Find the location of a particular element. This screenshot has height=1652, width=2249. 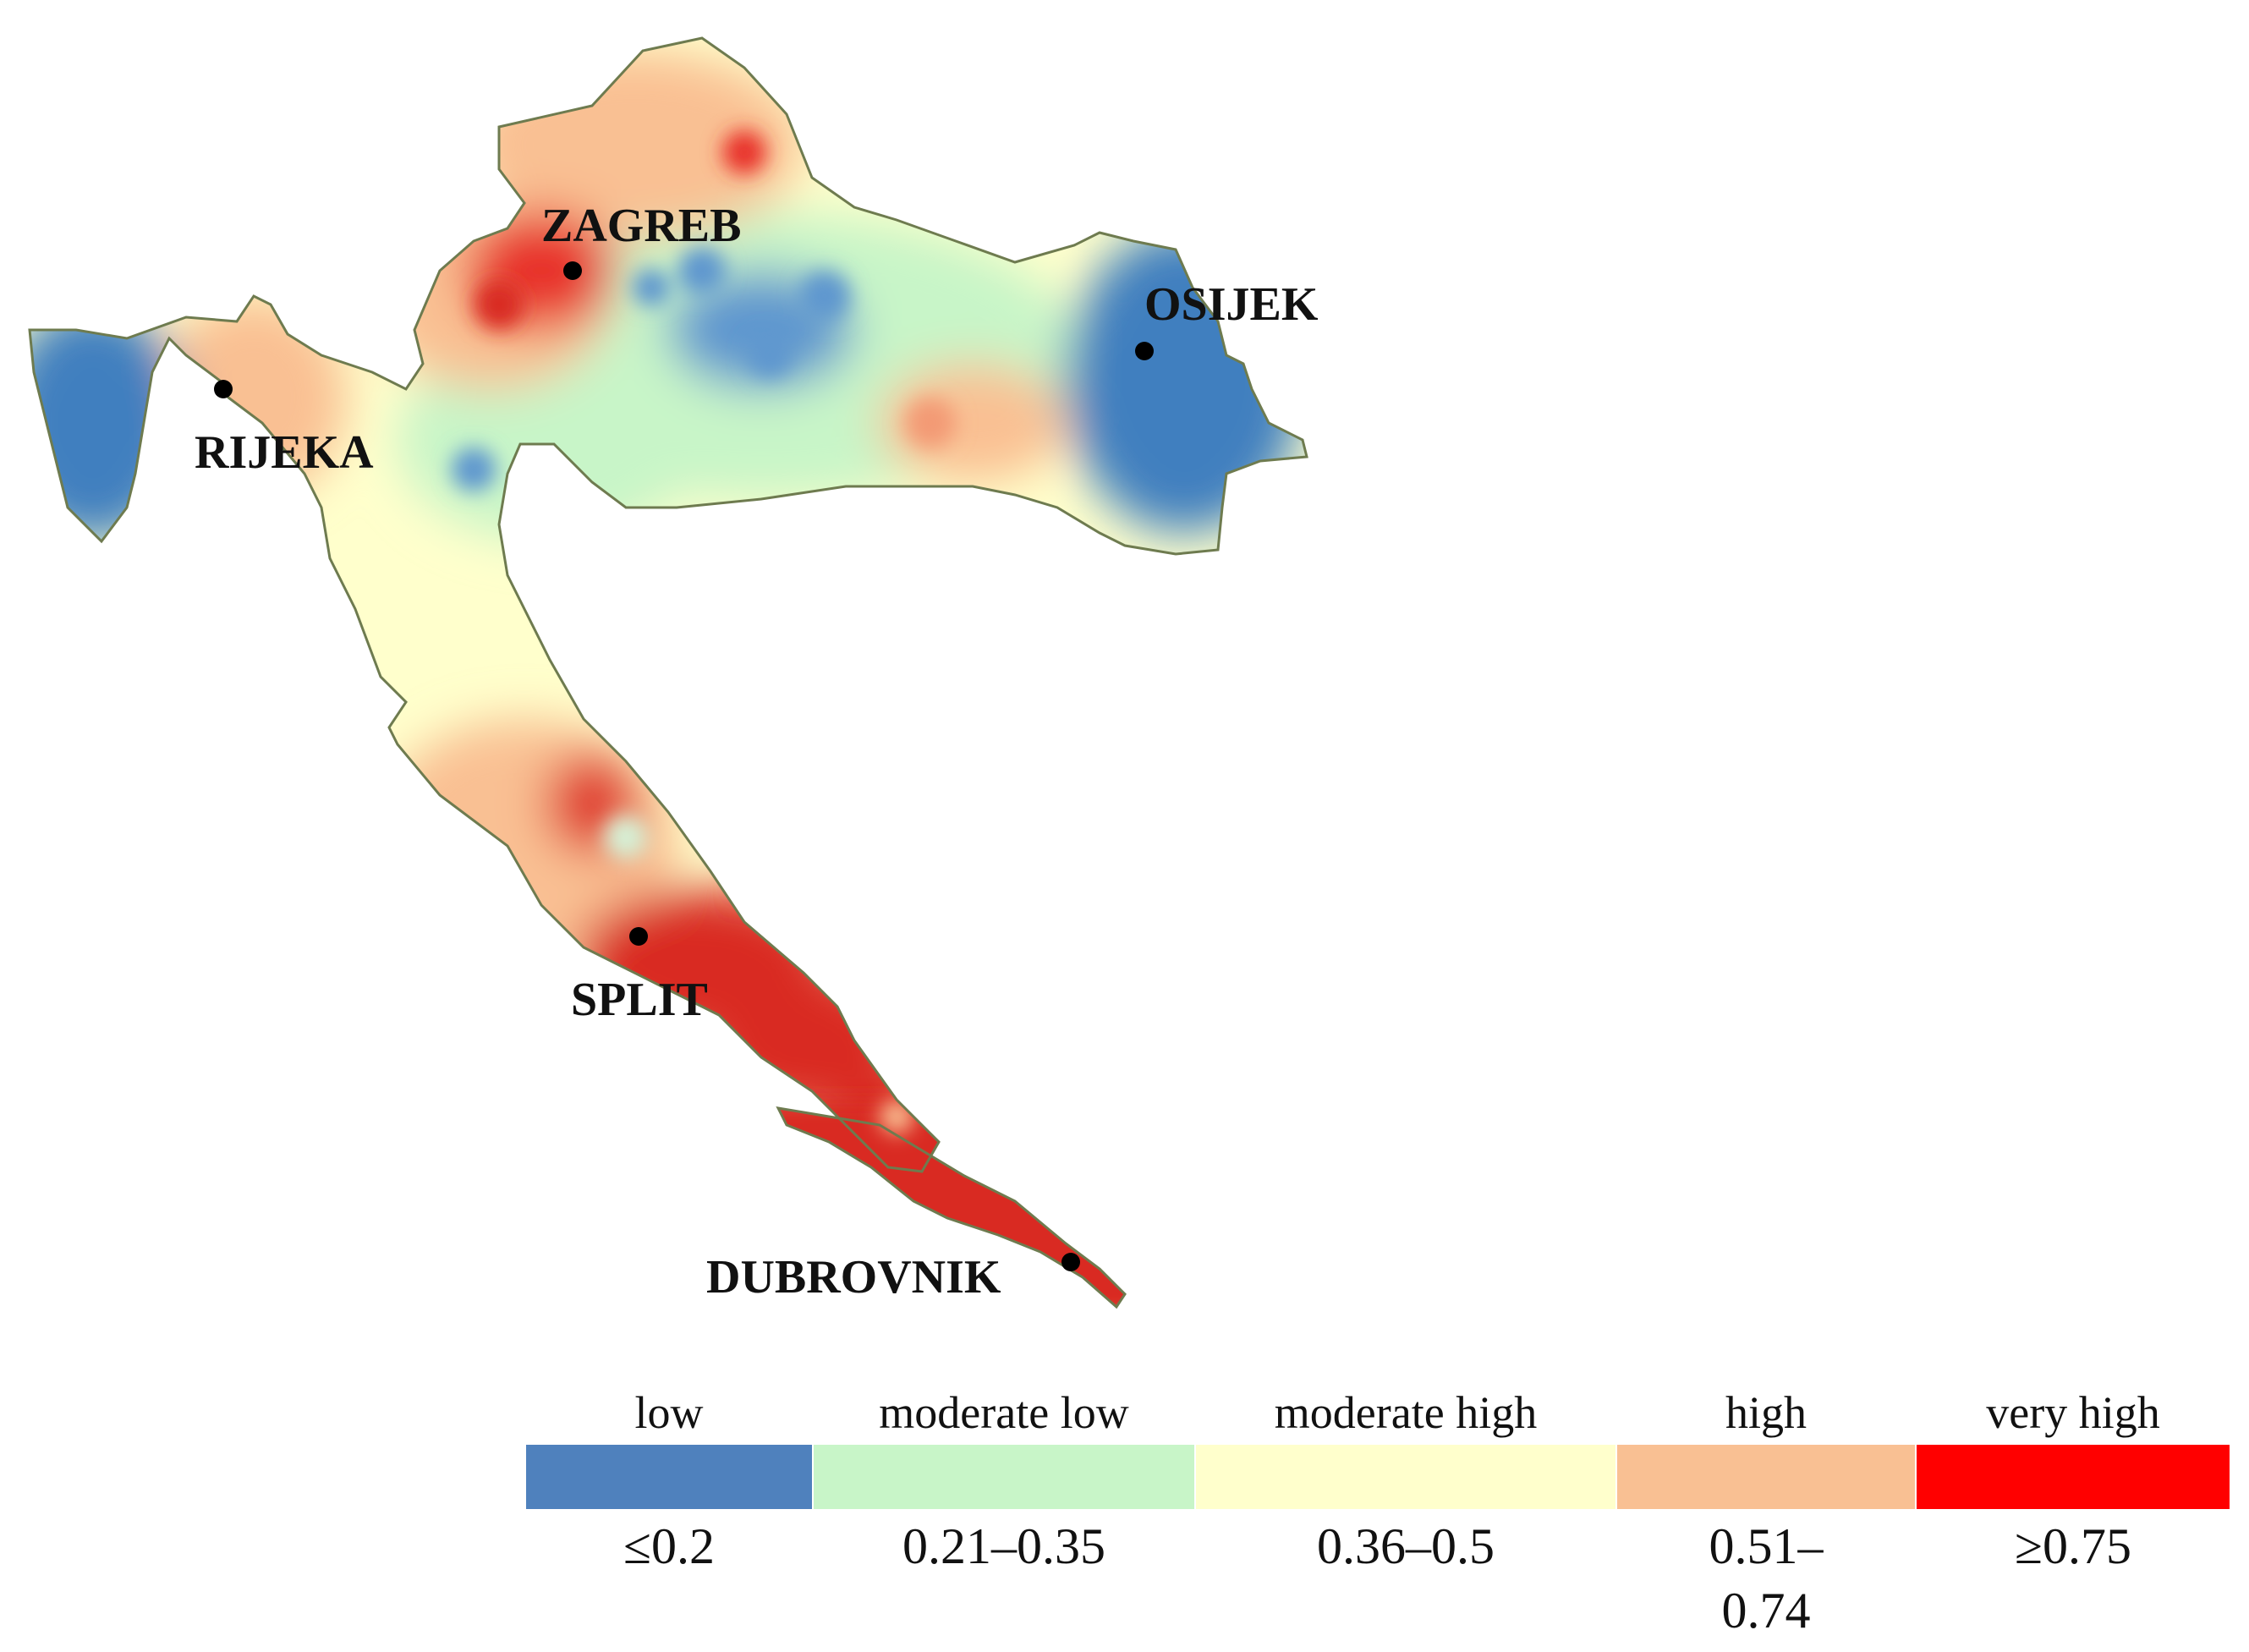

legend-swatch-low is located at coordinates (669, 1477).